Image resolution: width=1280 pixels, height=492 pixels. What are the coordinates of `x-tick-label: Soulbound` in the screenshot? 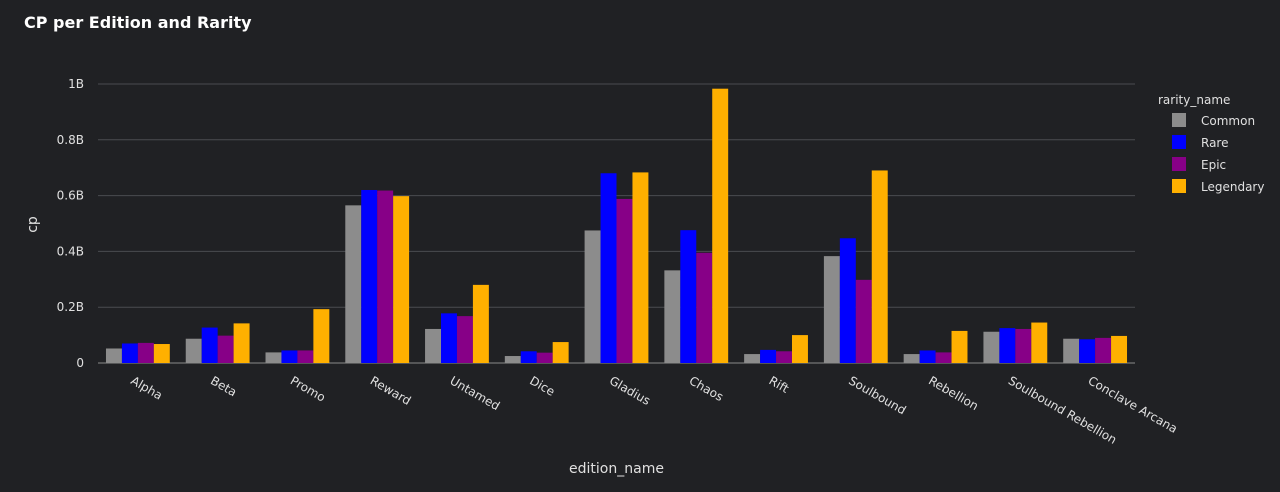 It's located at (877, 395).